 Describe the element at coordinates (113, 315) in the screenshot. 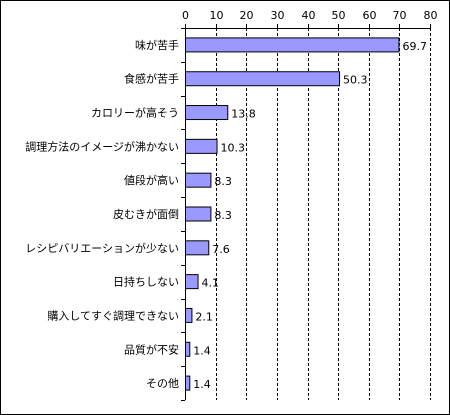

I see `category-label: 購入してすぐ調理できない` at that location.